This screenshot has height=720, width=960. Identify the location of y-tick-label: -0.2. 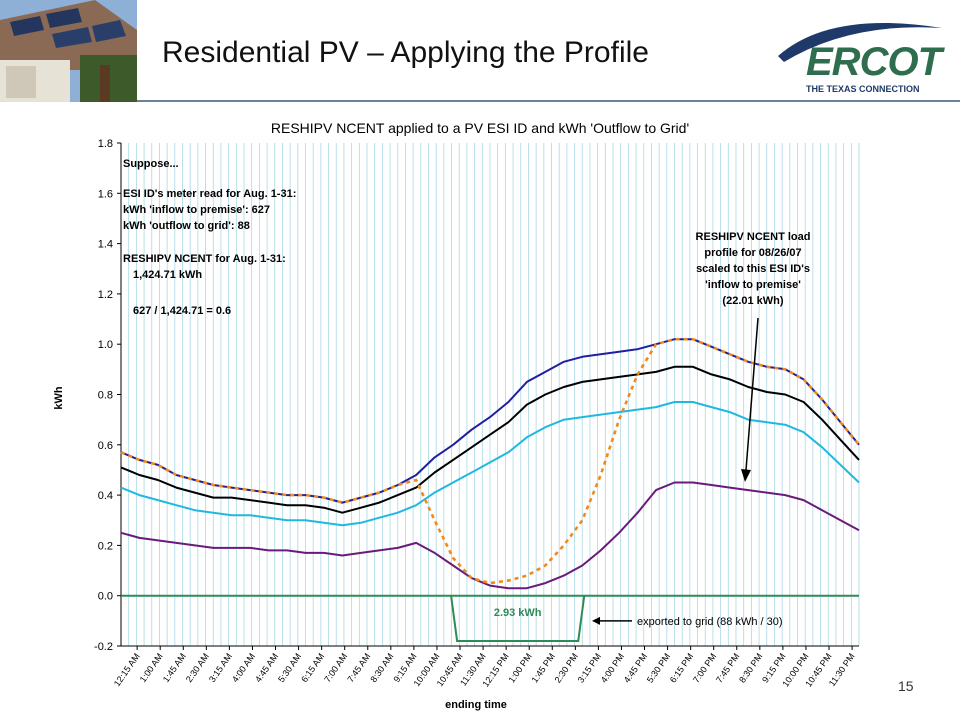
(103, 647).